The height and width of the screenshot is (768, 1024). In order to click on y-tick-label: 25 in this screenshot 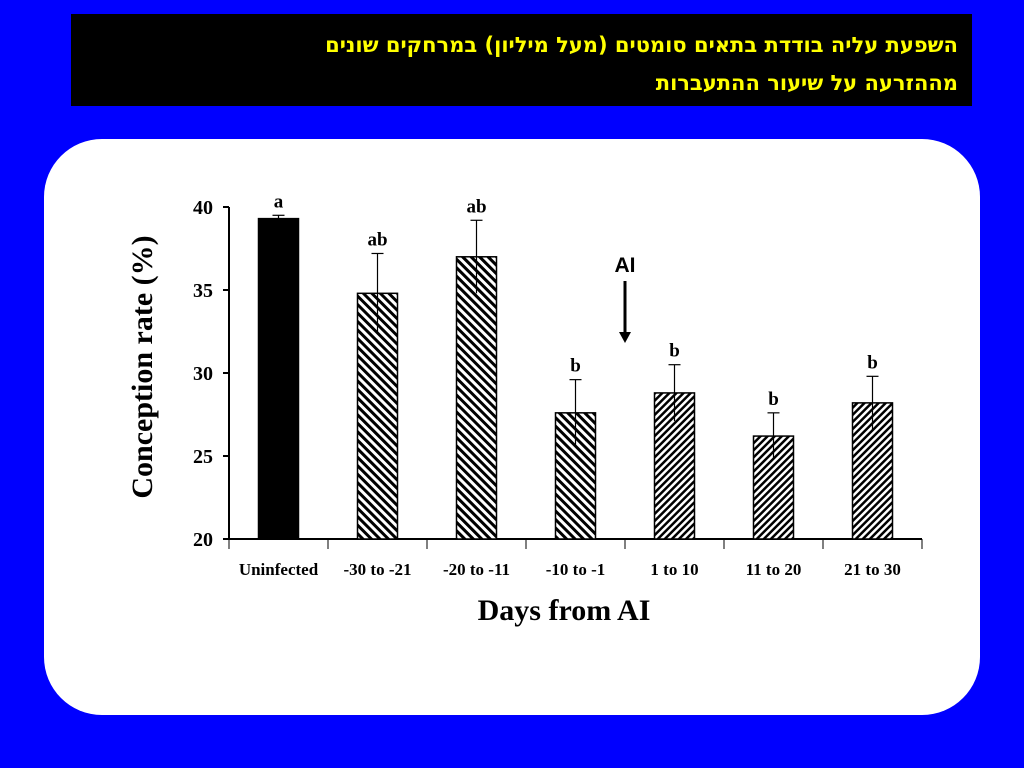, I will do `click(203, 457)`.